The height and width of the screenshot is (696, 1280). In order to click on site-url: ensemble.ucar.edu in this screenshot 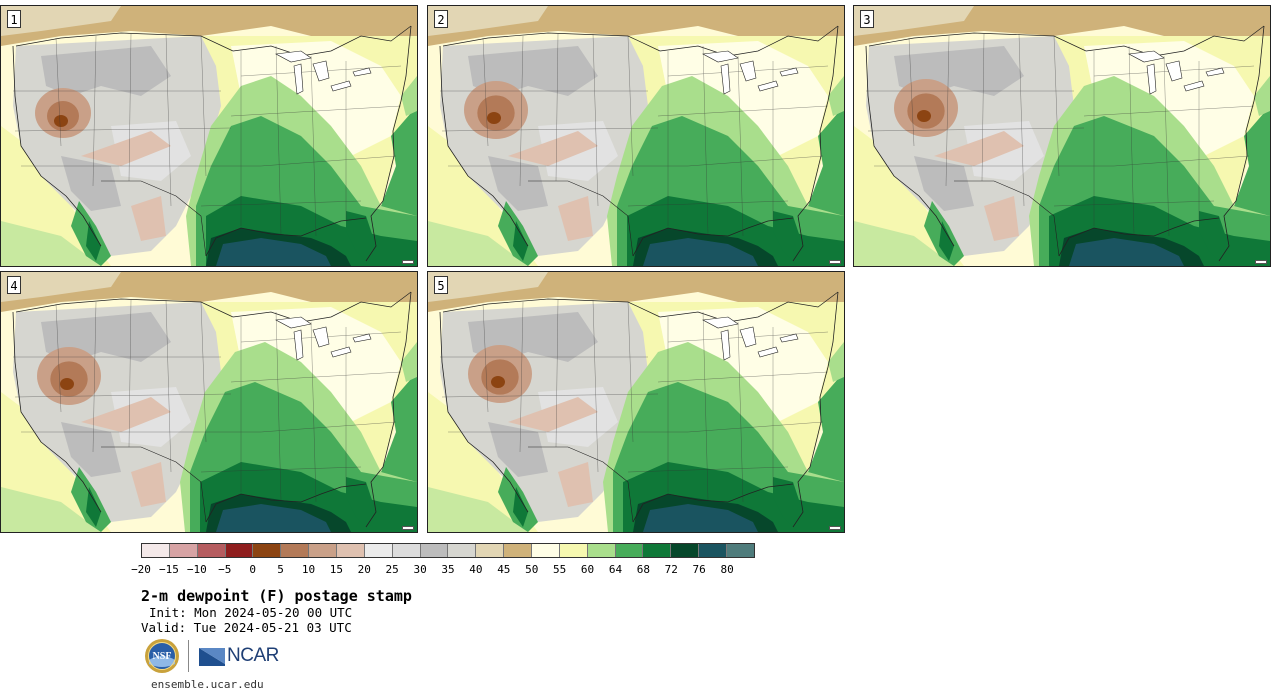, I will do `click(207, 684)`.